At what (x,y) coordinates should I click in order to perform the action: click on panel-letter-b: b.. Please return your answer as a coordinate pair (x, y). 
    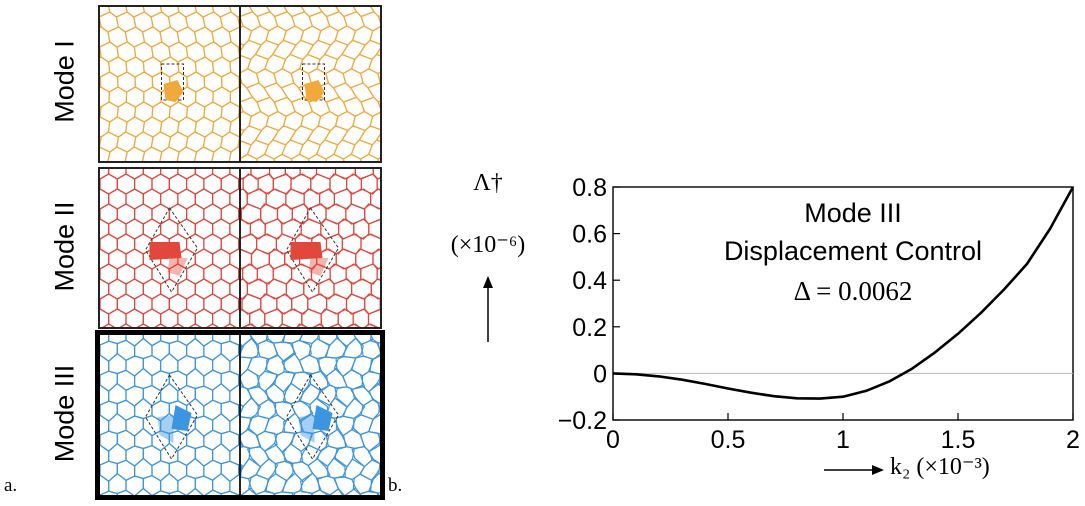
    Looking at the image, I should click on (395, 485).